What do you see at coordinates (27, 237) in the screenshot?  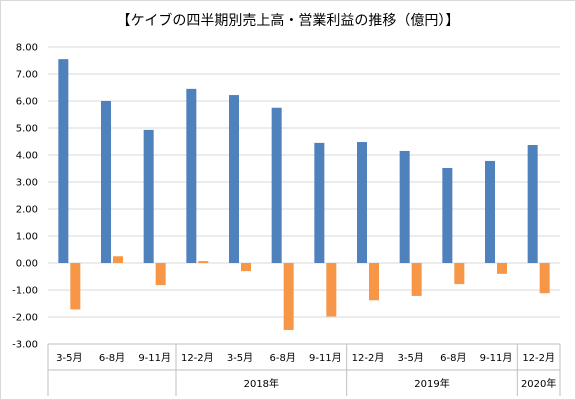 I see `y-tick-label: 1.00` at bounding box center [27, 237].